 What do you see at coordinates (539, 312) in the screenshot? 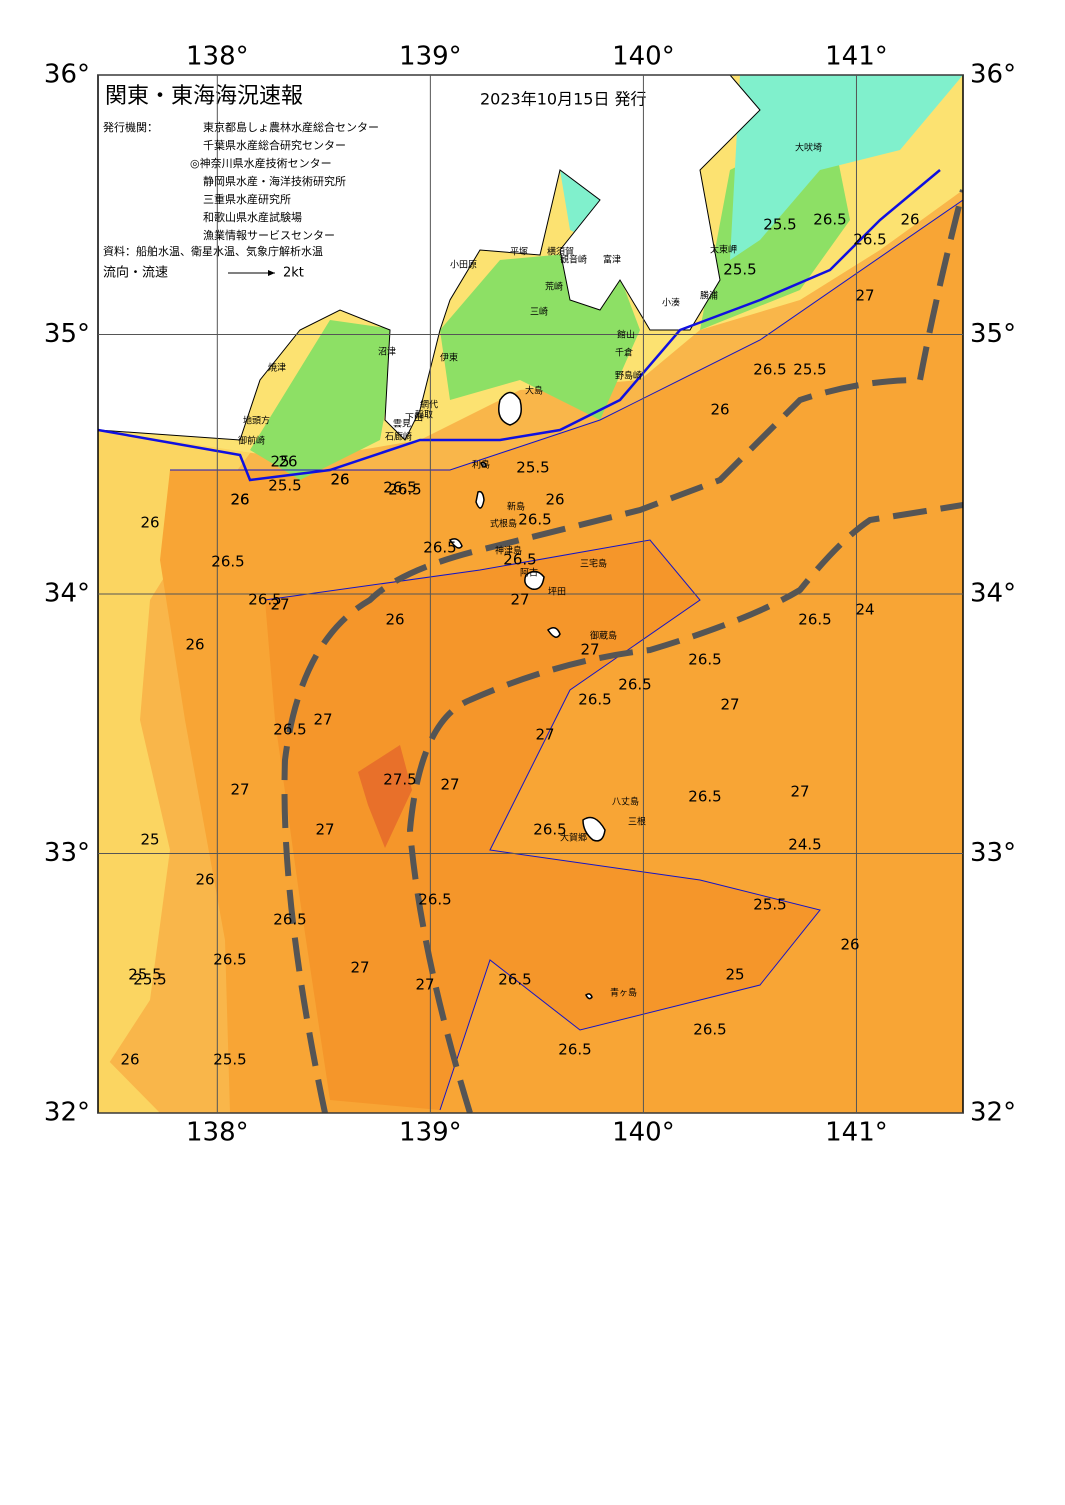
I see `place-name: 三崎` at bounding box center [539, 312].